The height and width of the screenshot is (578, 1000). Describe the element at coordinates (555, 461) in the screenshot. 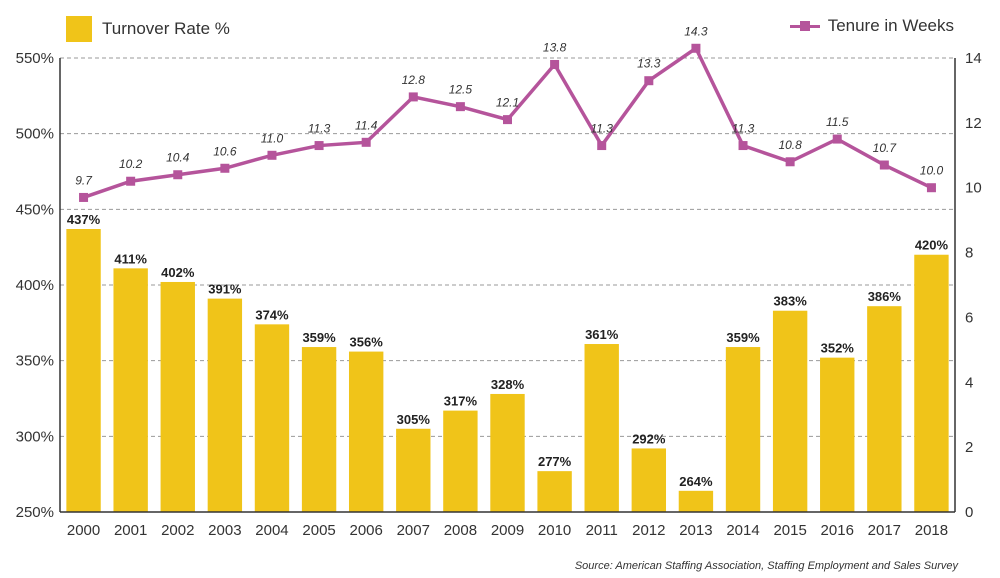

I see `bar-value-label: 277%` at that location.